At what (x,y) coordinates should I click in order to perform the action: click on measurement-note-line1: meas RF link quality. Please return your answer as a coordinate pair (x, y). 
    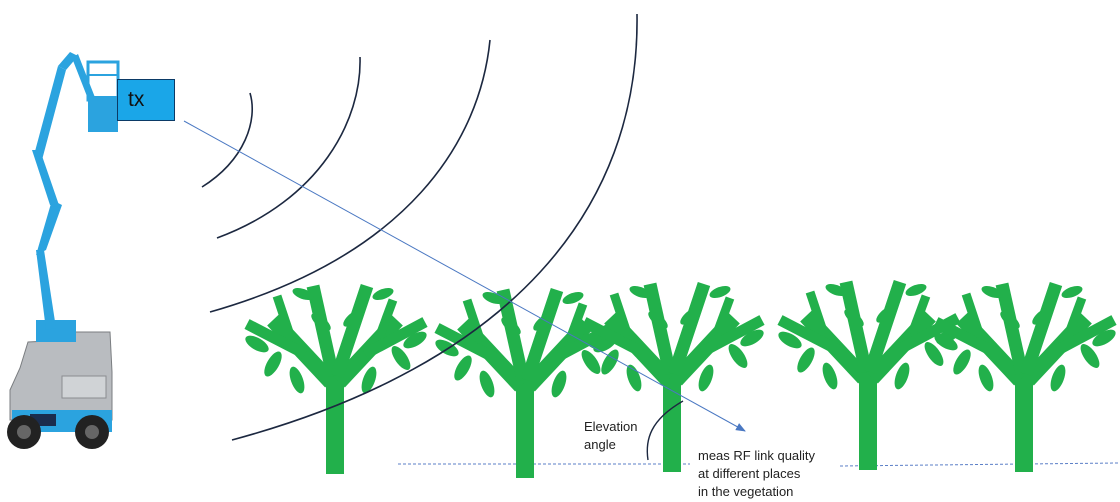
    Looking at the image, I should click on (757, 455).